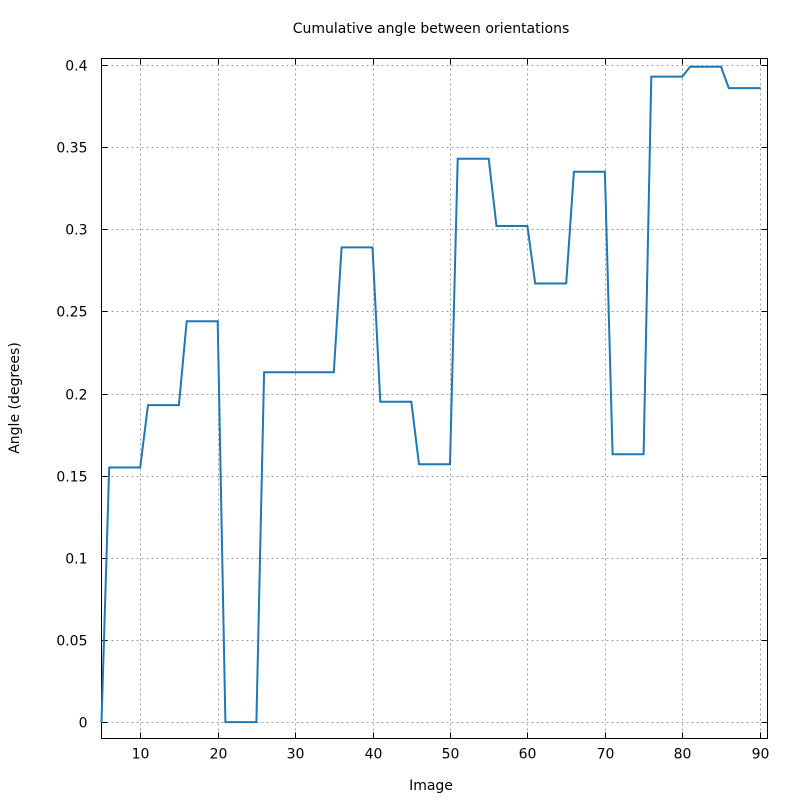  Describe the element at coordinates (15, 398) in the screenshot. I see `y-axis-label: Angle (degrees)` at that location.